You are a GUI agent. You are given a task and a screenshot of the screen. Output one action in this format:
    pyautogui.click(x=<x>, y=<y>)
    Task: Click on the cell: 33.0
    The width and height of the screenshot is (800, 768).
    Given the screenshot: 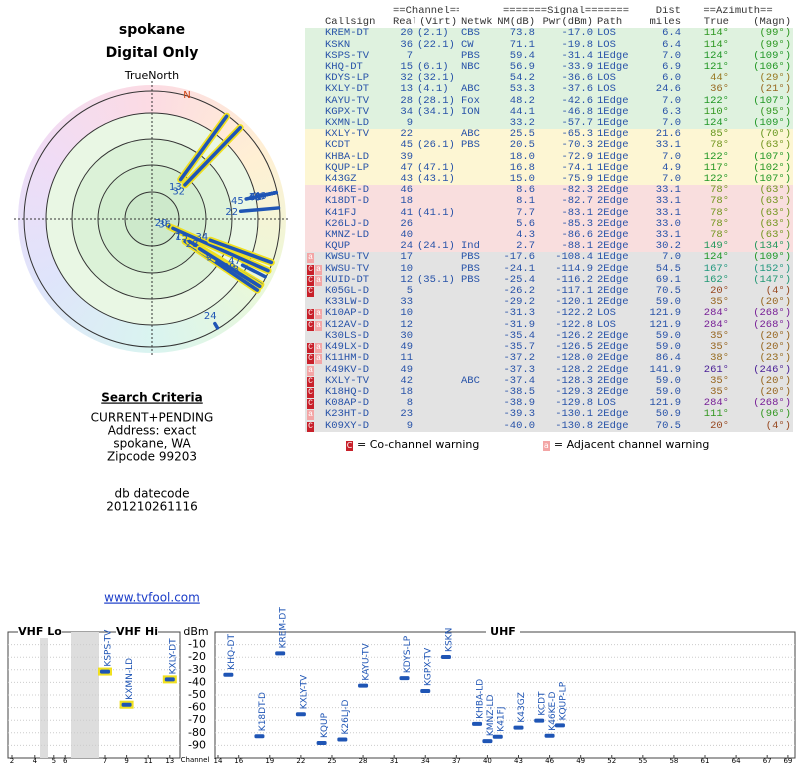 What is the action you would take?
    pyautogui.click(x=668, y=224)
    